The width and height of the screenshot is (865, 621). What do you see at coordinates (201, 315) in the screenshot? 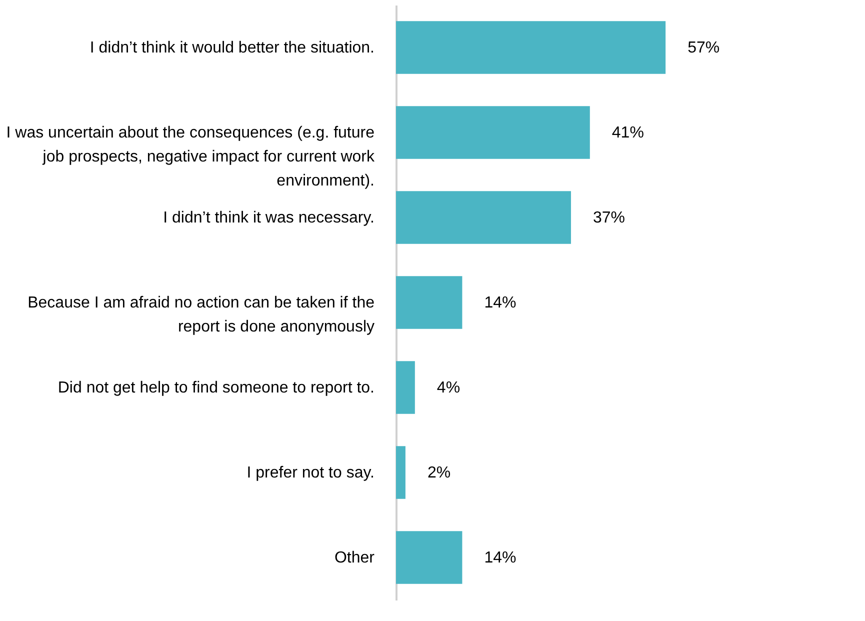
I see `y-tick-label: Because I am afraid no action can be taken if the report is done anonymously` at bounding box center [201, 315].